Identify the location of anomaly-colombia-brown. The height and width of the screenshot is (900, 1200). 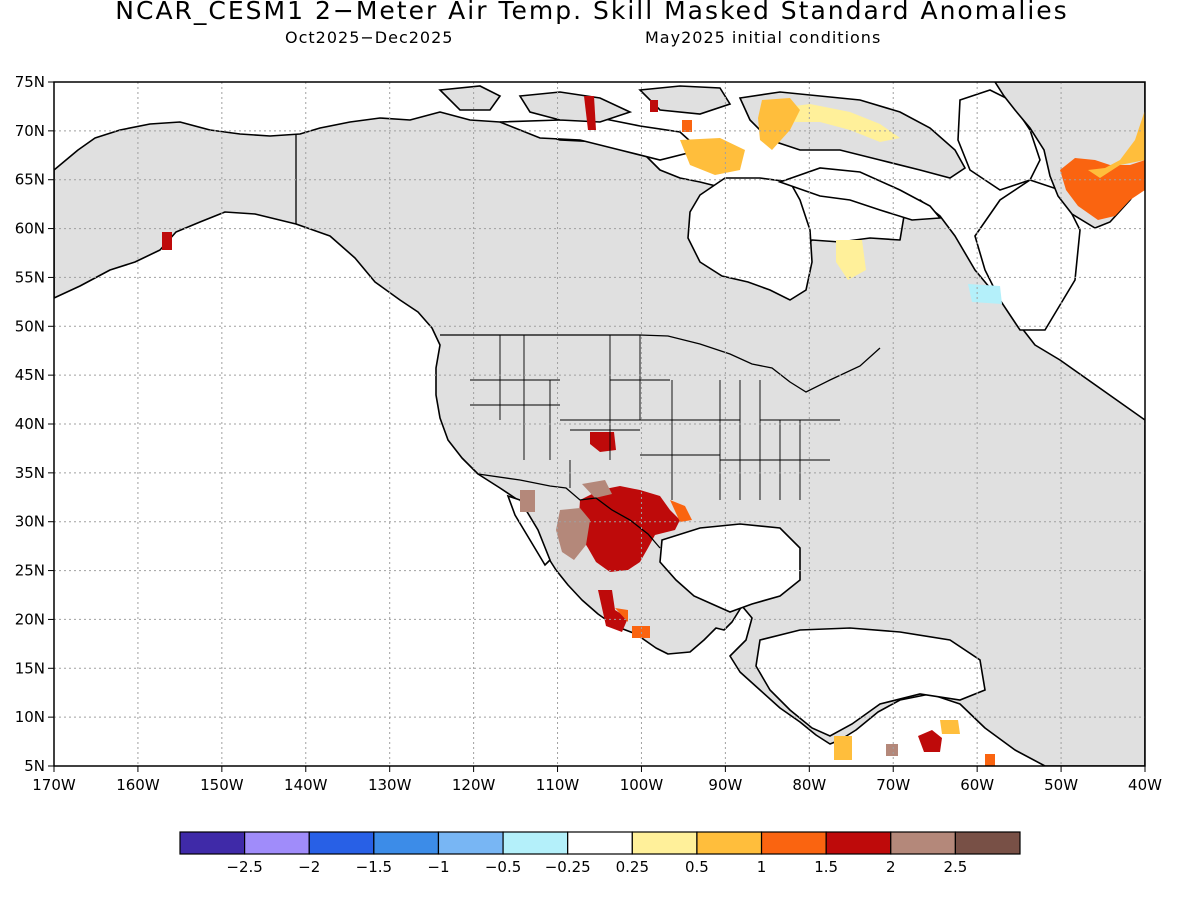
(892, 750).